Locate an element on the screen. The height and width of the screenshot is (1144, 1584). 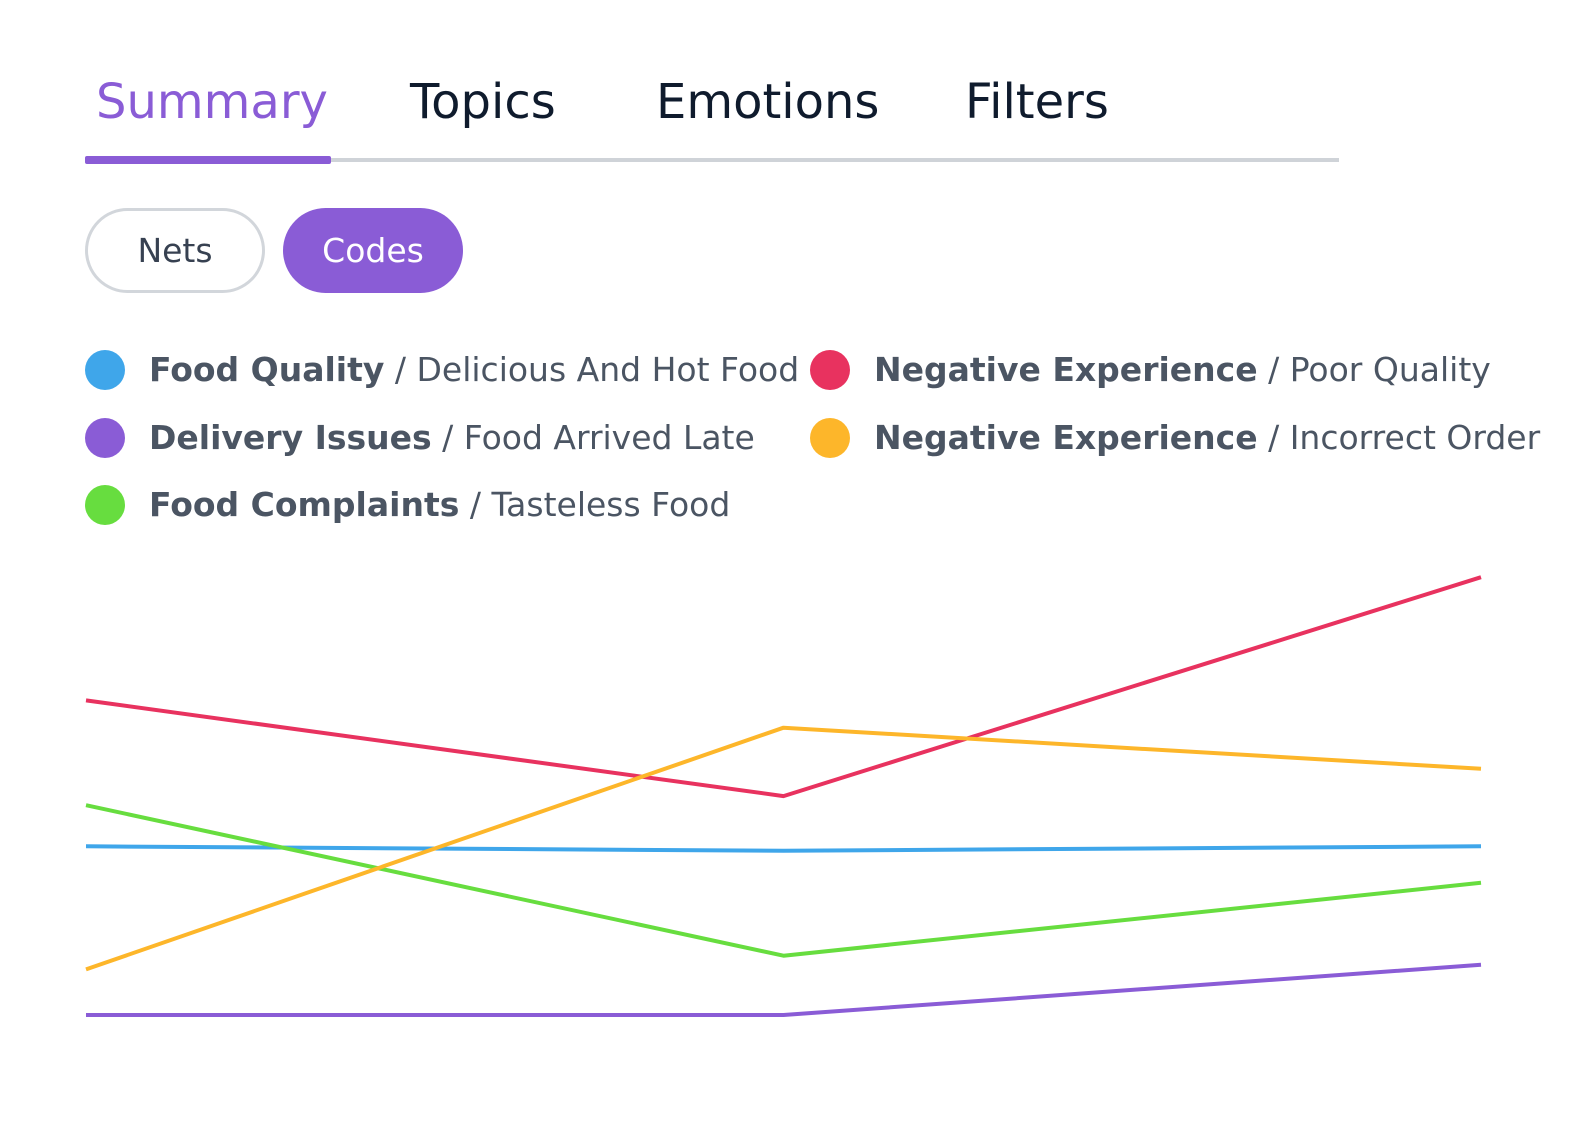
legend-label: Negative Experience / Incorrect Order is located at coordinates (1207, 438).